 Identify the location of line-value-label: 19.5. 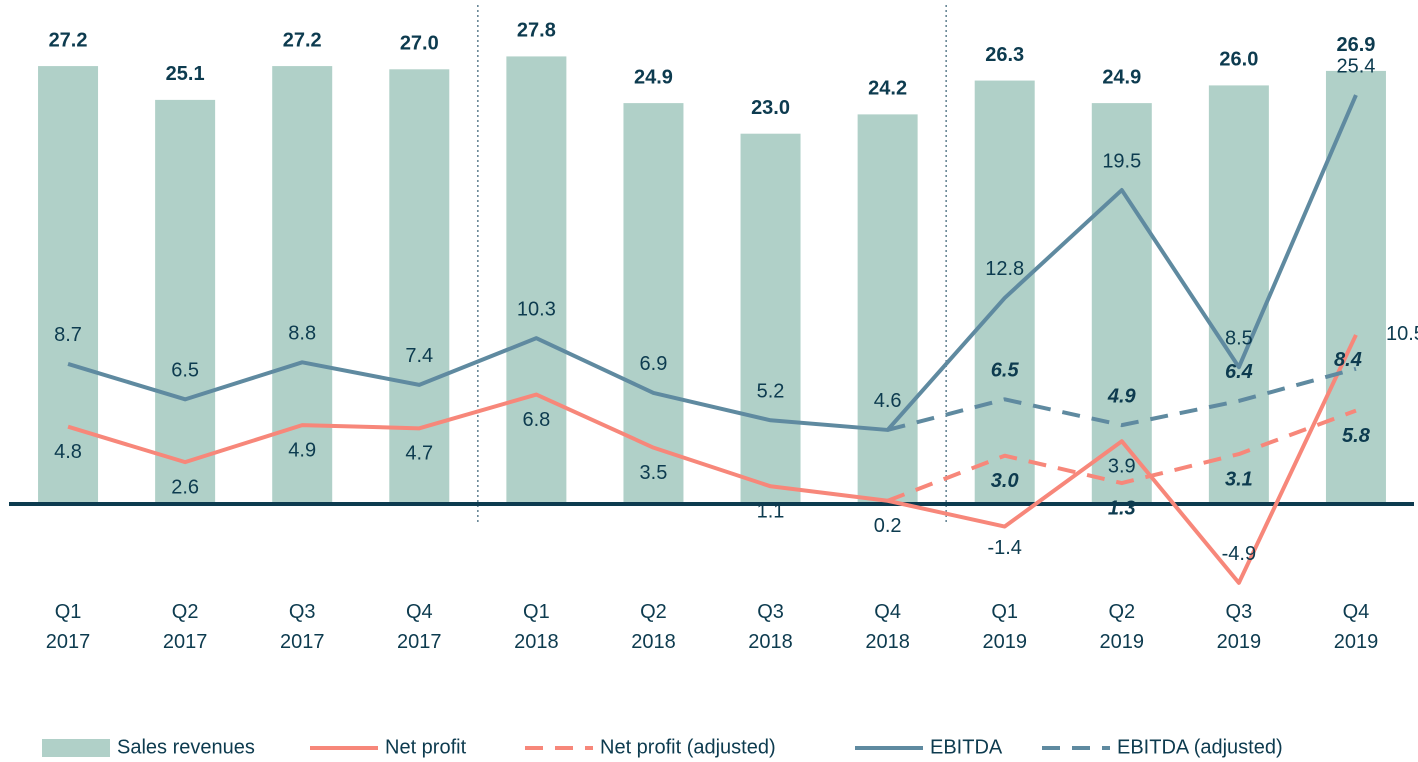
(1121, 161).